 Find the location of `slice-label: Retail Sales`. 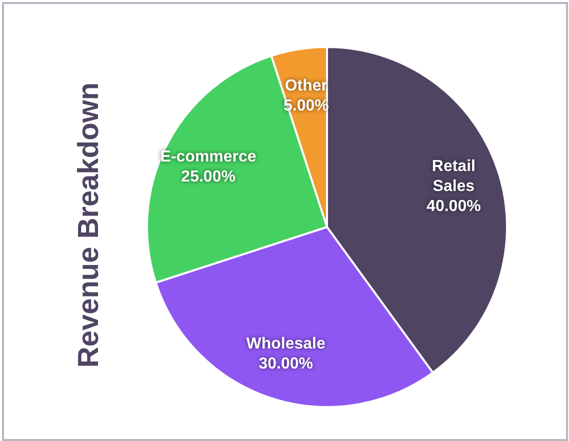

slice-label: Retail Sales is located at coordinates (454, 175).